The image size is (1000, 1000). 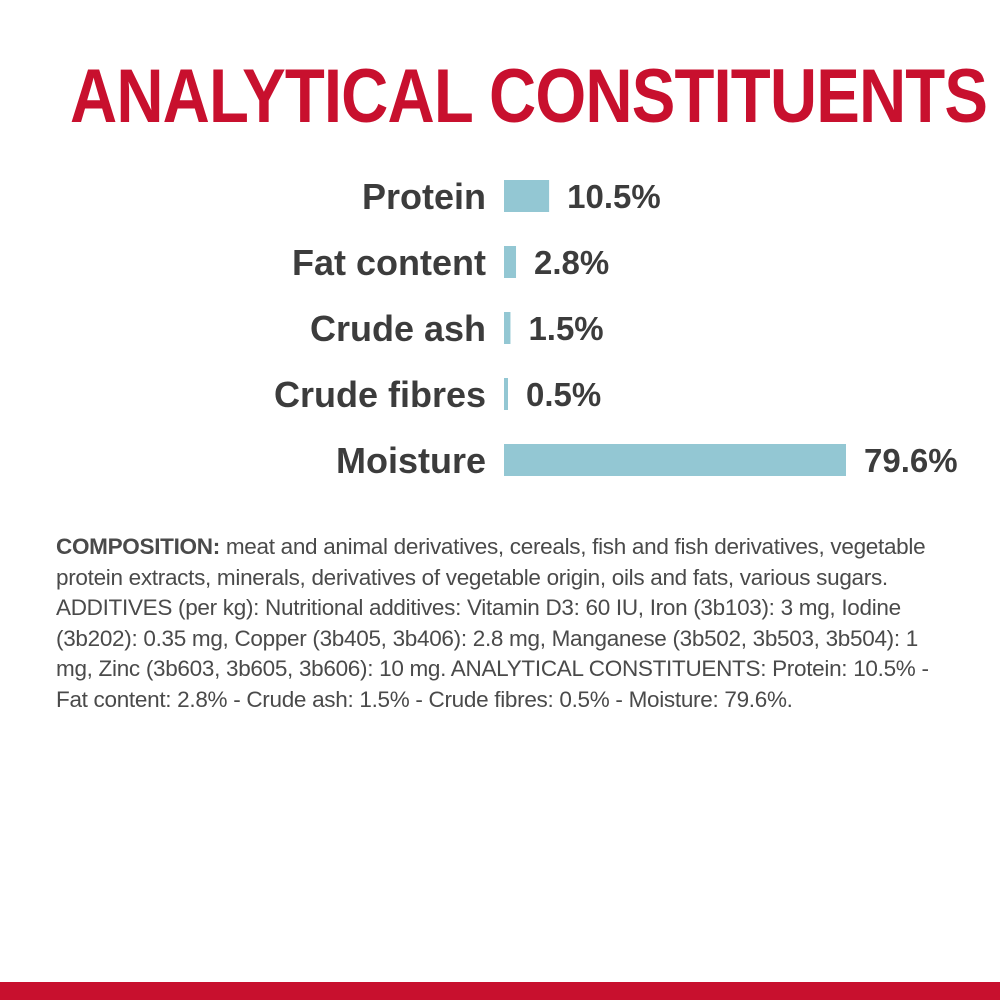 What do you see at coordinates (380, 394) in the screenshot?
I see `category-label: Crude fibres` at bounding box center [380, 394].